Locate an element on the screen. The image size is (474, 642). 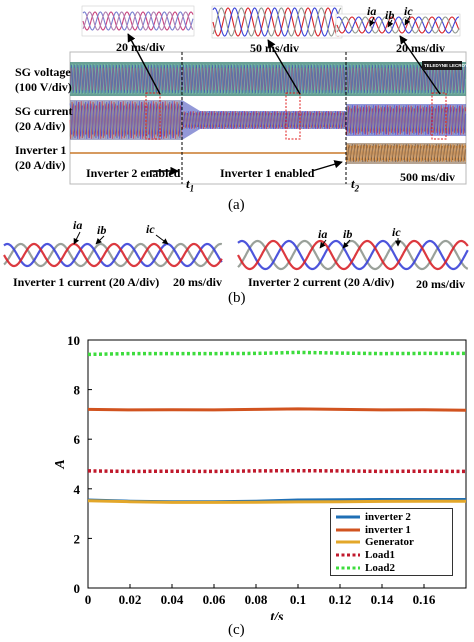
legend-item: inverter 1 is located at coordinates (393, 530).